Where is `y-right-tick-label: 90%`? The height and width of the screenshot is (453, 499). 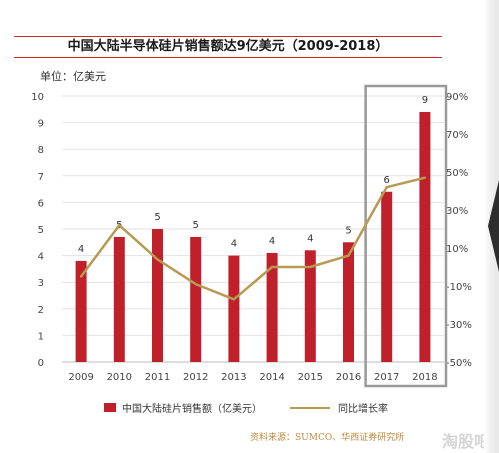 y-right-tick-label: 90% is located at coordinates (457, 97).